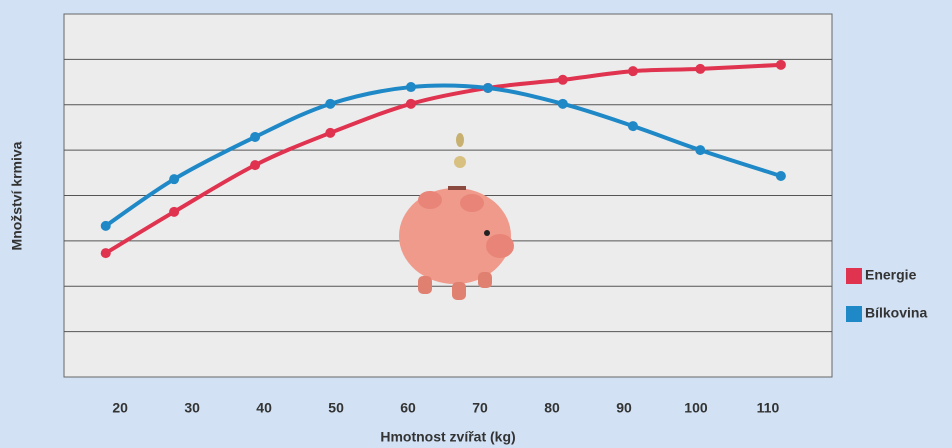  I want to click on x-tick-label: 90, so click(624, 408).